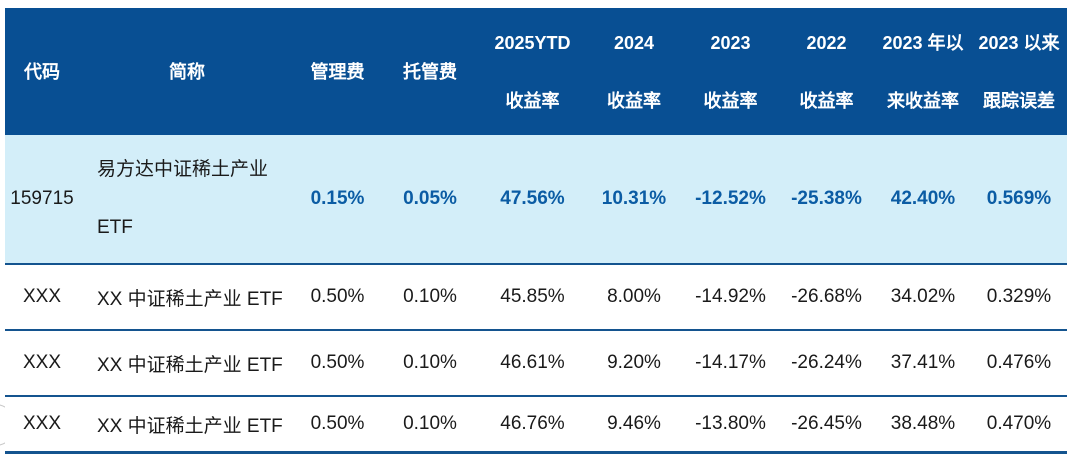 The image size is (1075, 469). I want to click on col-header-code: 代码, so click(42, 71).